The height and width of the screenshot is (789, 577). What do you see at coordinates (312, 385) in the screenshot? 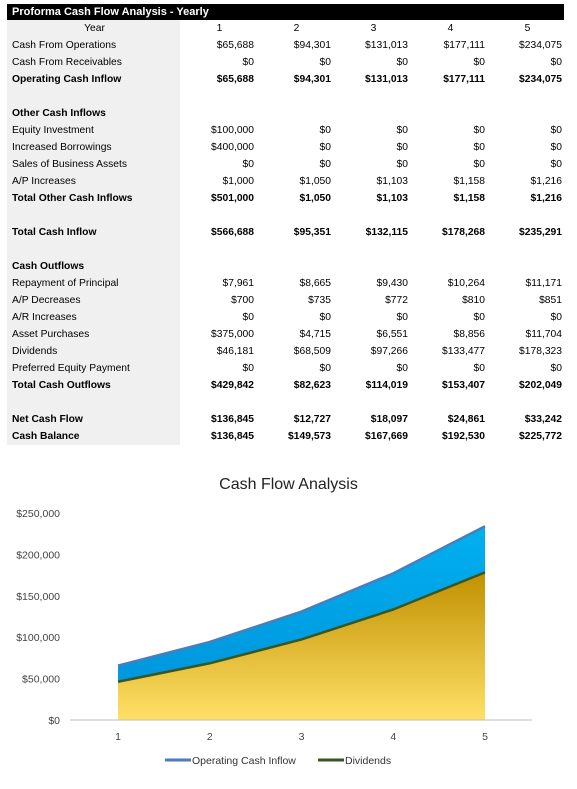
I see `value-cell: $82,623` at bounding box center [312, 385].